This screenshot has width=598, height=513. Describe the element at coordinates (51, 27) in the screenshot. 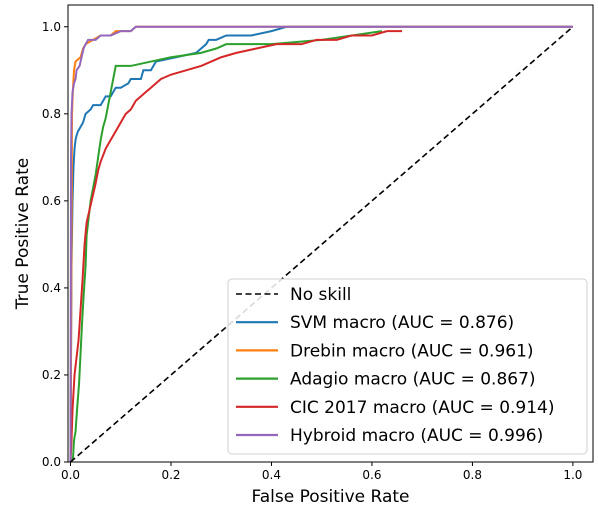

I see `y-tick-label: 1.0` at that location.